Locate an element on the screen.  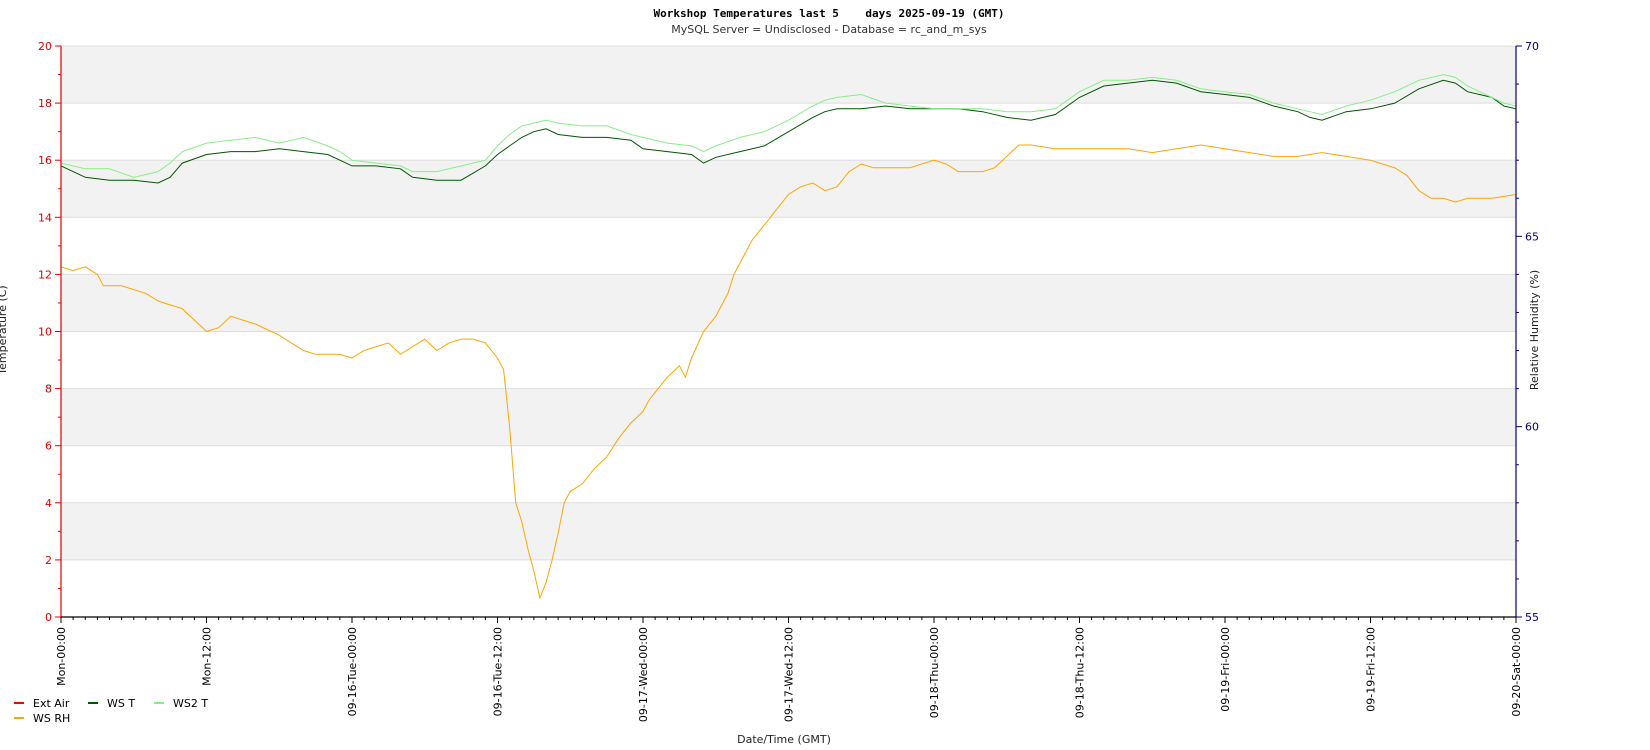
series-line-ws-t is located at coordinates (788, 131).